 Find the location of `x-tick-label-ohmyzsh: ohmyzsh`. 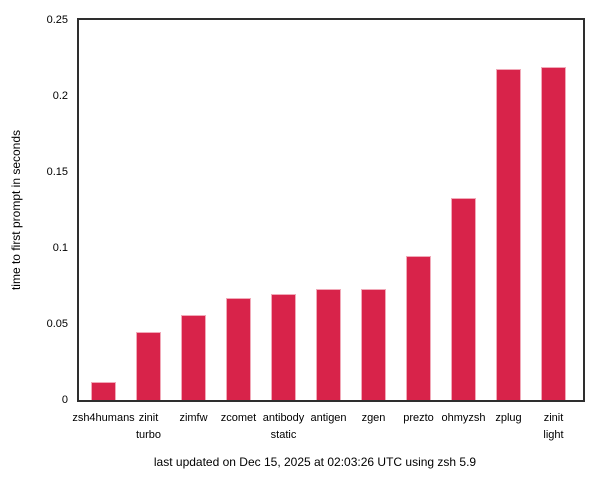

x-tick-label-ohmyzsh: ohmyzsh is located at coordinates (464, 418).